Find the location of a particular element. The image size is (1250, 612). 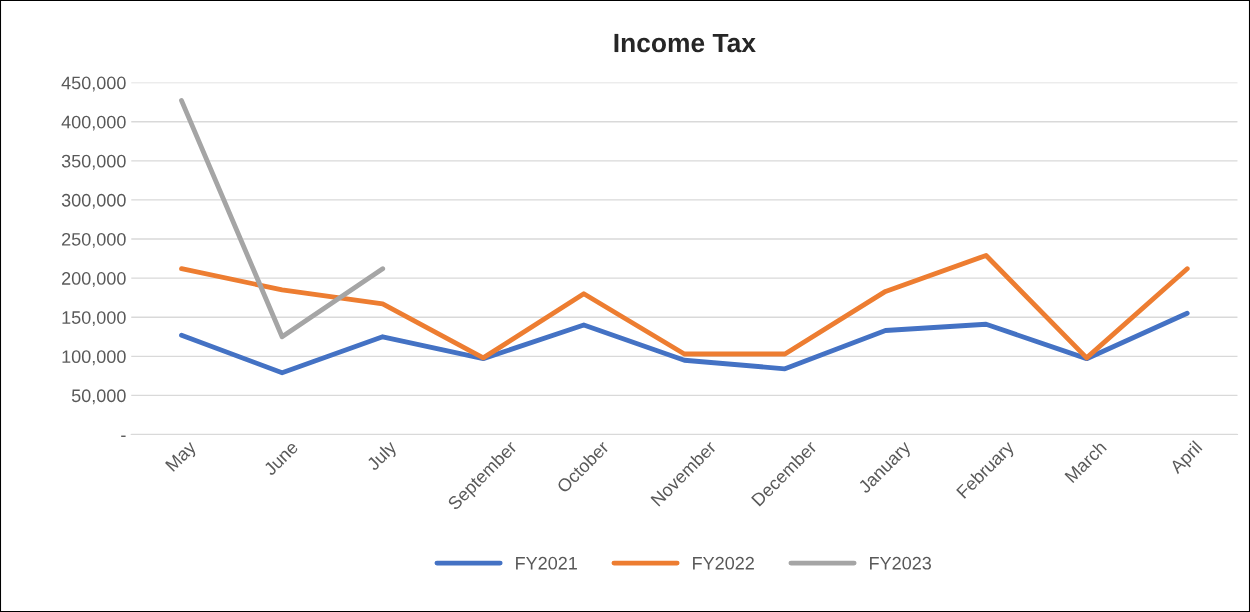

y-tick-label: - is located at coordinates (123, 436).